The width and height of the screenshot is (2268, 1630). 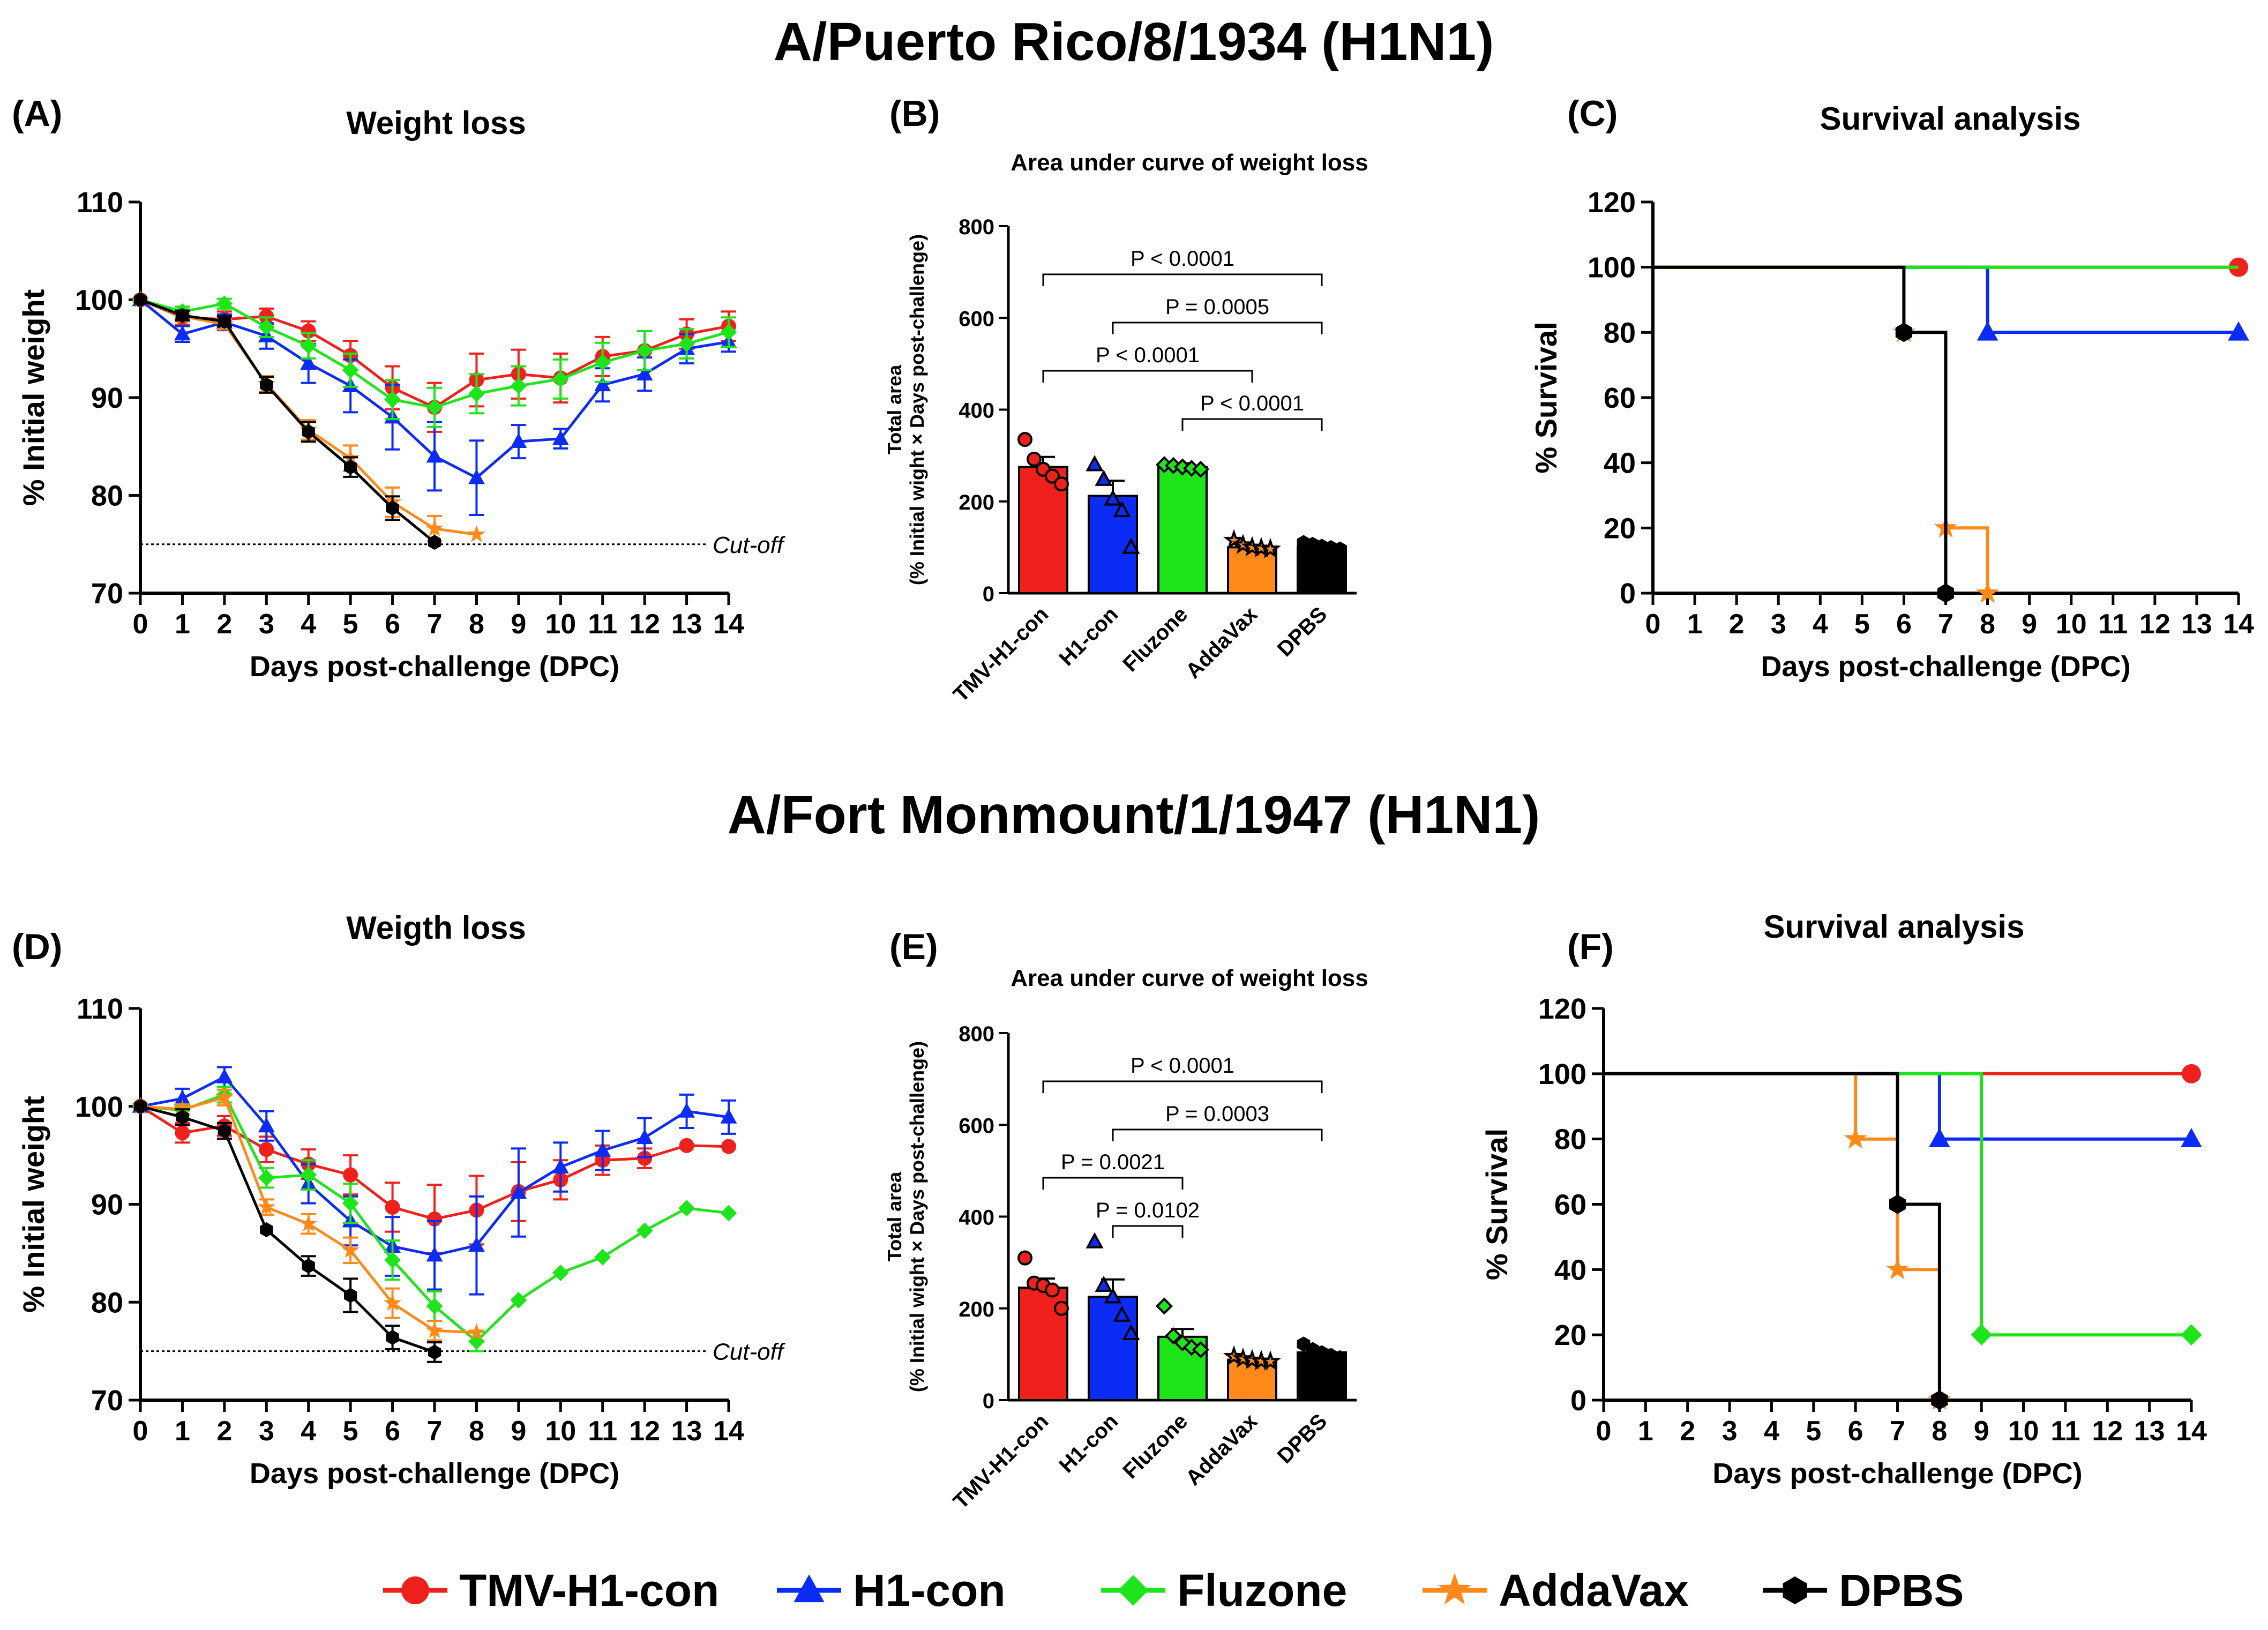 What do you see at coordinates (1088, 636) in the screenshot?
I see `x-tick-label: H1-con` at bounding box center [1088, 636].